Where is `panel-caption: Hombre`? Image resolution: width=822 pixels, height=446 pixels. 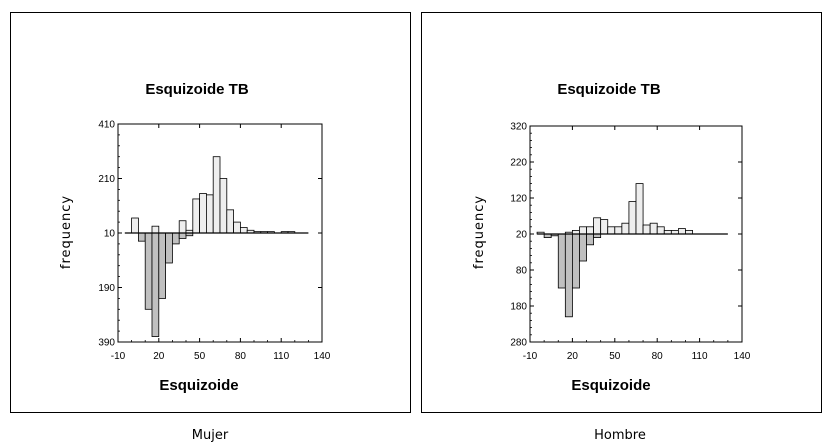 panel-caption: Hombre is located at coordinates (620, 435).